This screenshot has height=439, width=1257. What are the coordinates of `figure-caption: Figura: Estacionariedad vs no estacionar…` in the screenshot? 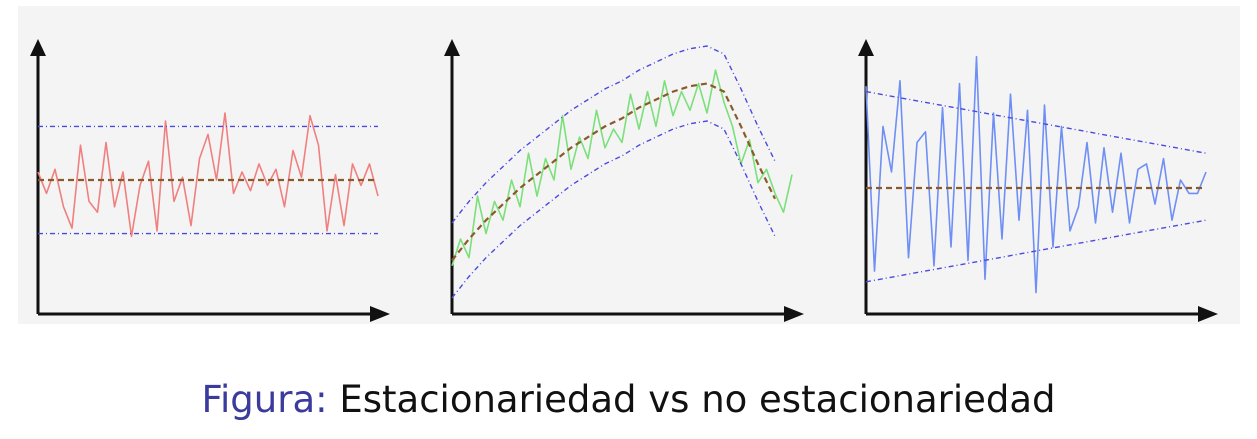 It's located at (628, 399).